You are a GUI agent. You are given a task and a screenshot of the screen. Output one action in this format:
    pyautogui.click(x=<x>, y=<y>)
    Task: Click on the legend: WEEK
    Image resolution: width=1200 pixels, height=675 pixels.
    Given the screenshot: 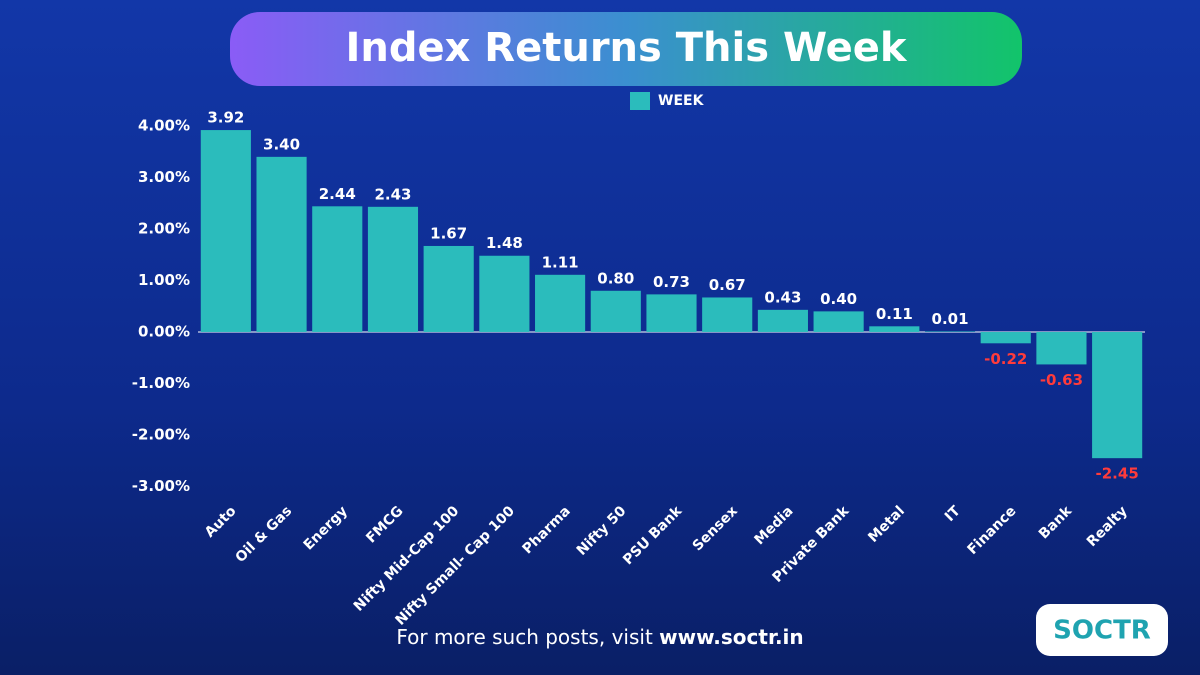 What is the action you would take?
    pyautogui.click(x=667, y=101)
    